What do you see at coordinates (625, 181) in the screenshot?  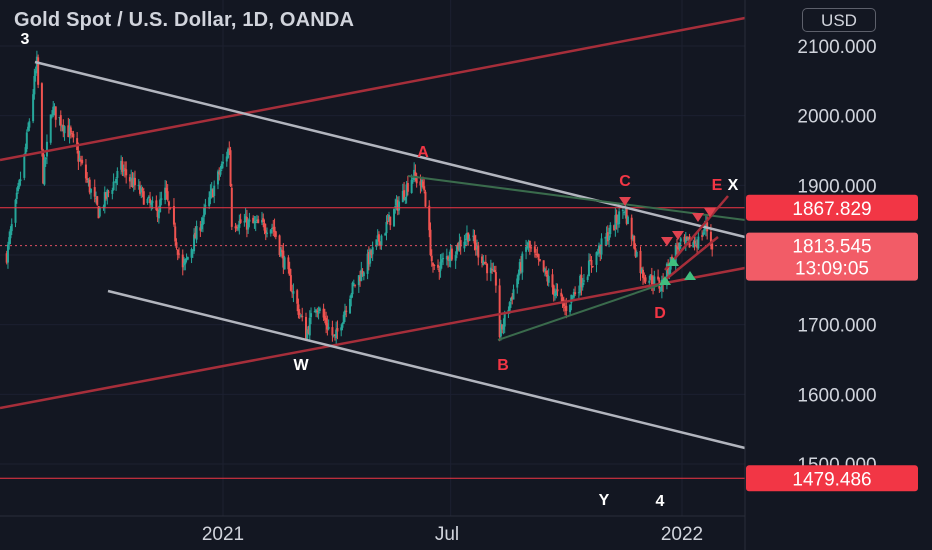 I see `wave-label: C` at bounding box center [625, 181].